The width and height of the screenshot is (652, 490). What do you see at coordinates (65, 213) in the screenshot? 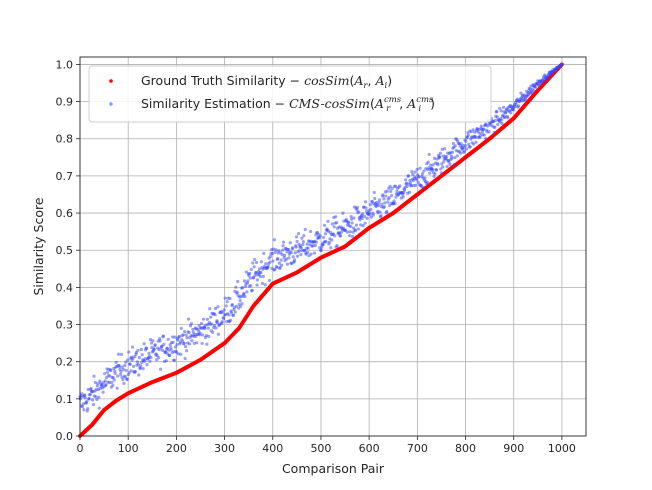
I see `y-tick-label: 0.6` at bounding box center [65, 213].